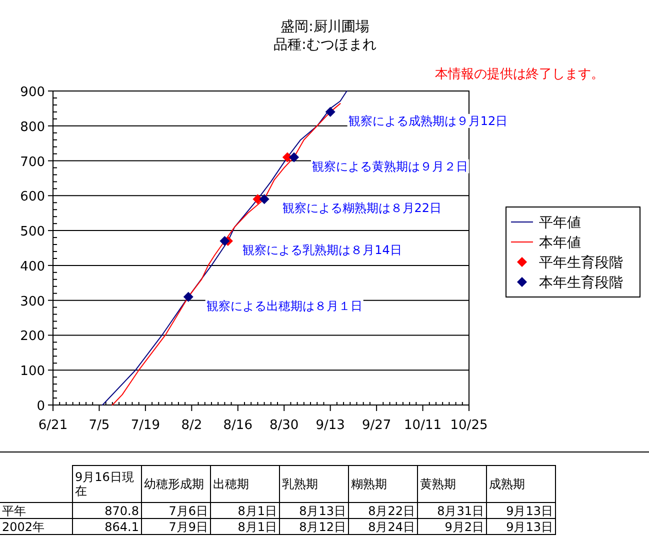  I want to click on text: 8月13日, so click(314, 510).